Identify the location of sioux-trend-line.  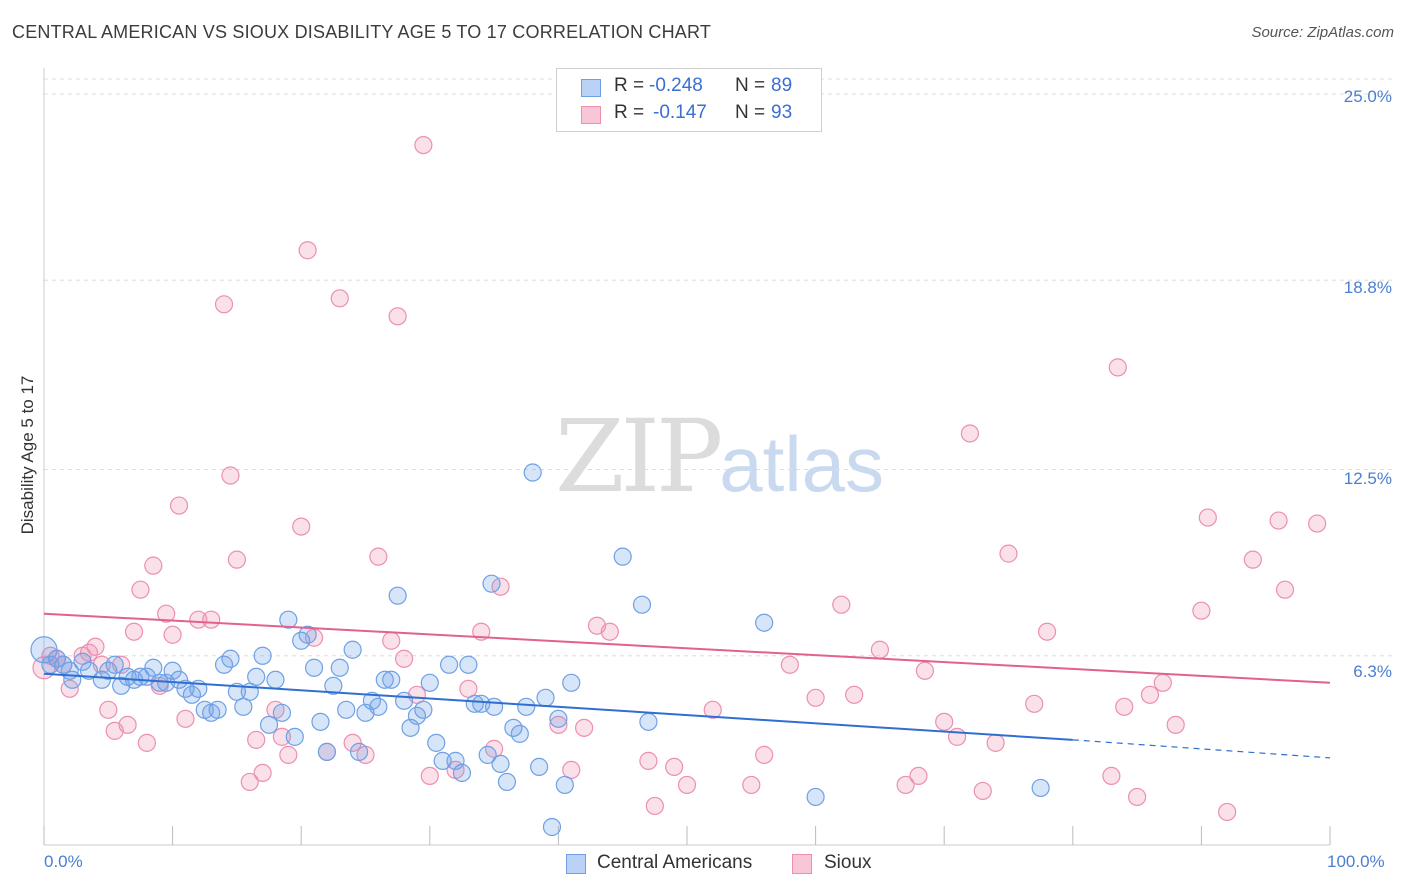
(687, 648).